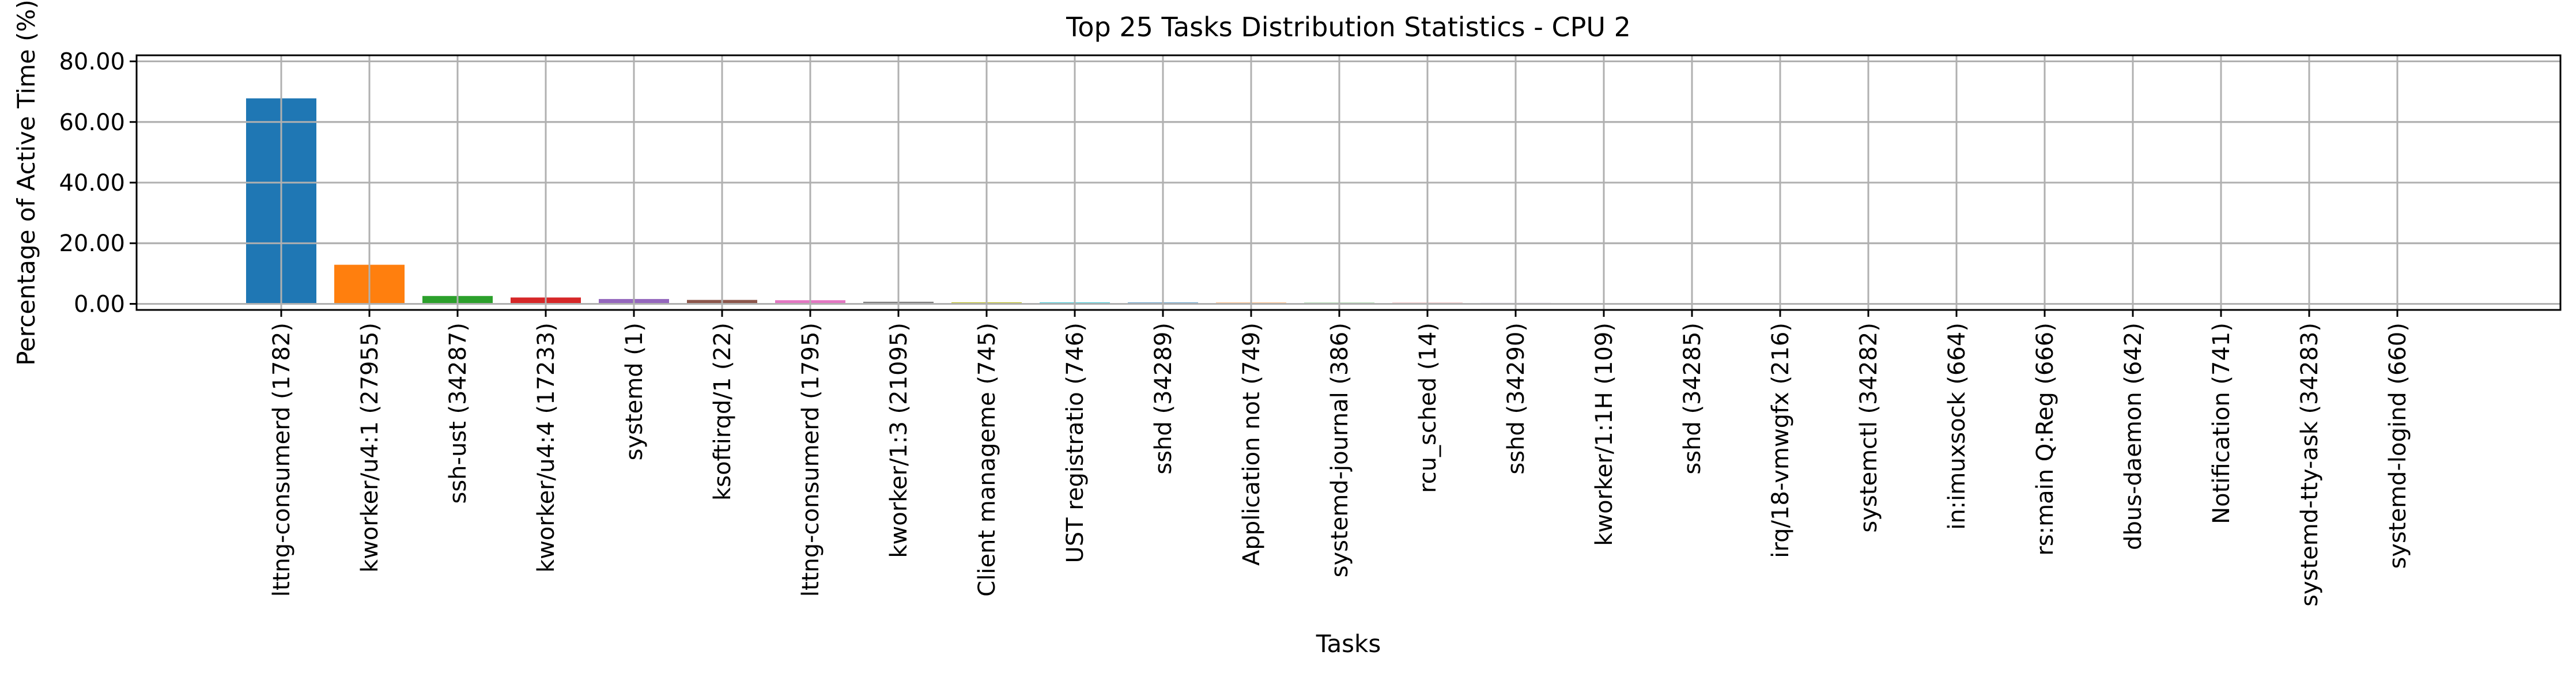 The image size is (2576, 674). Describe the element at coordinates (899, 440) in the screenshot. I see `x-tick-label: kworker/1:3 (21095)` at that location.